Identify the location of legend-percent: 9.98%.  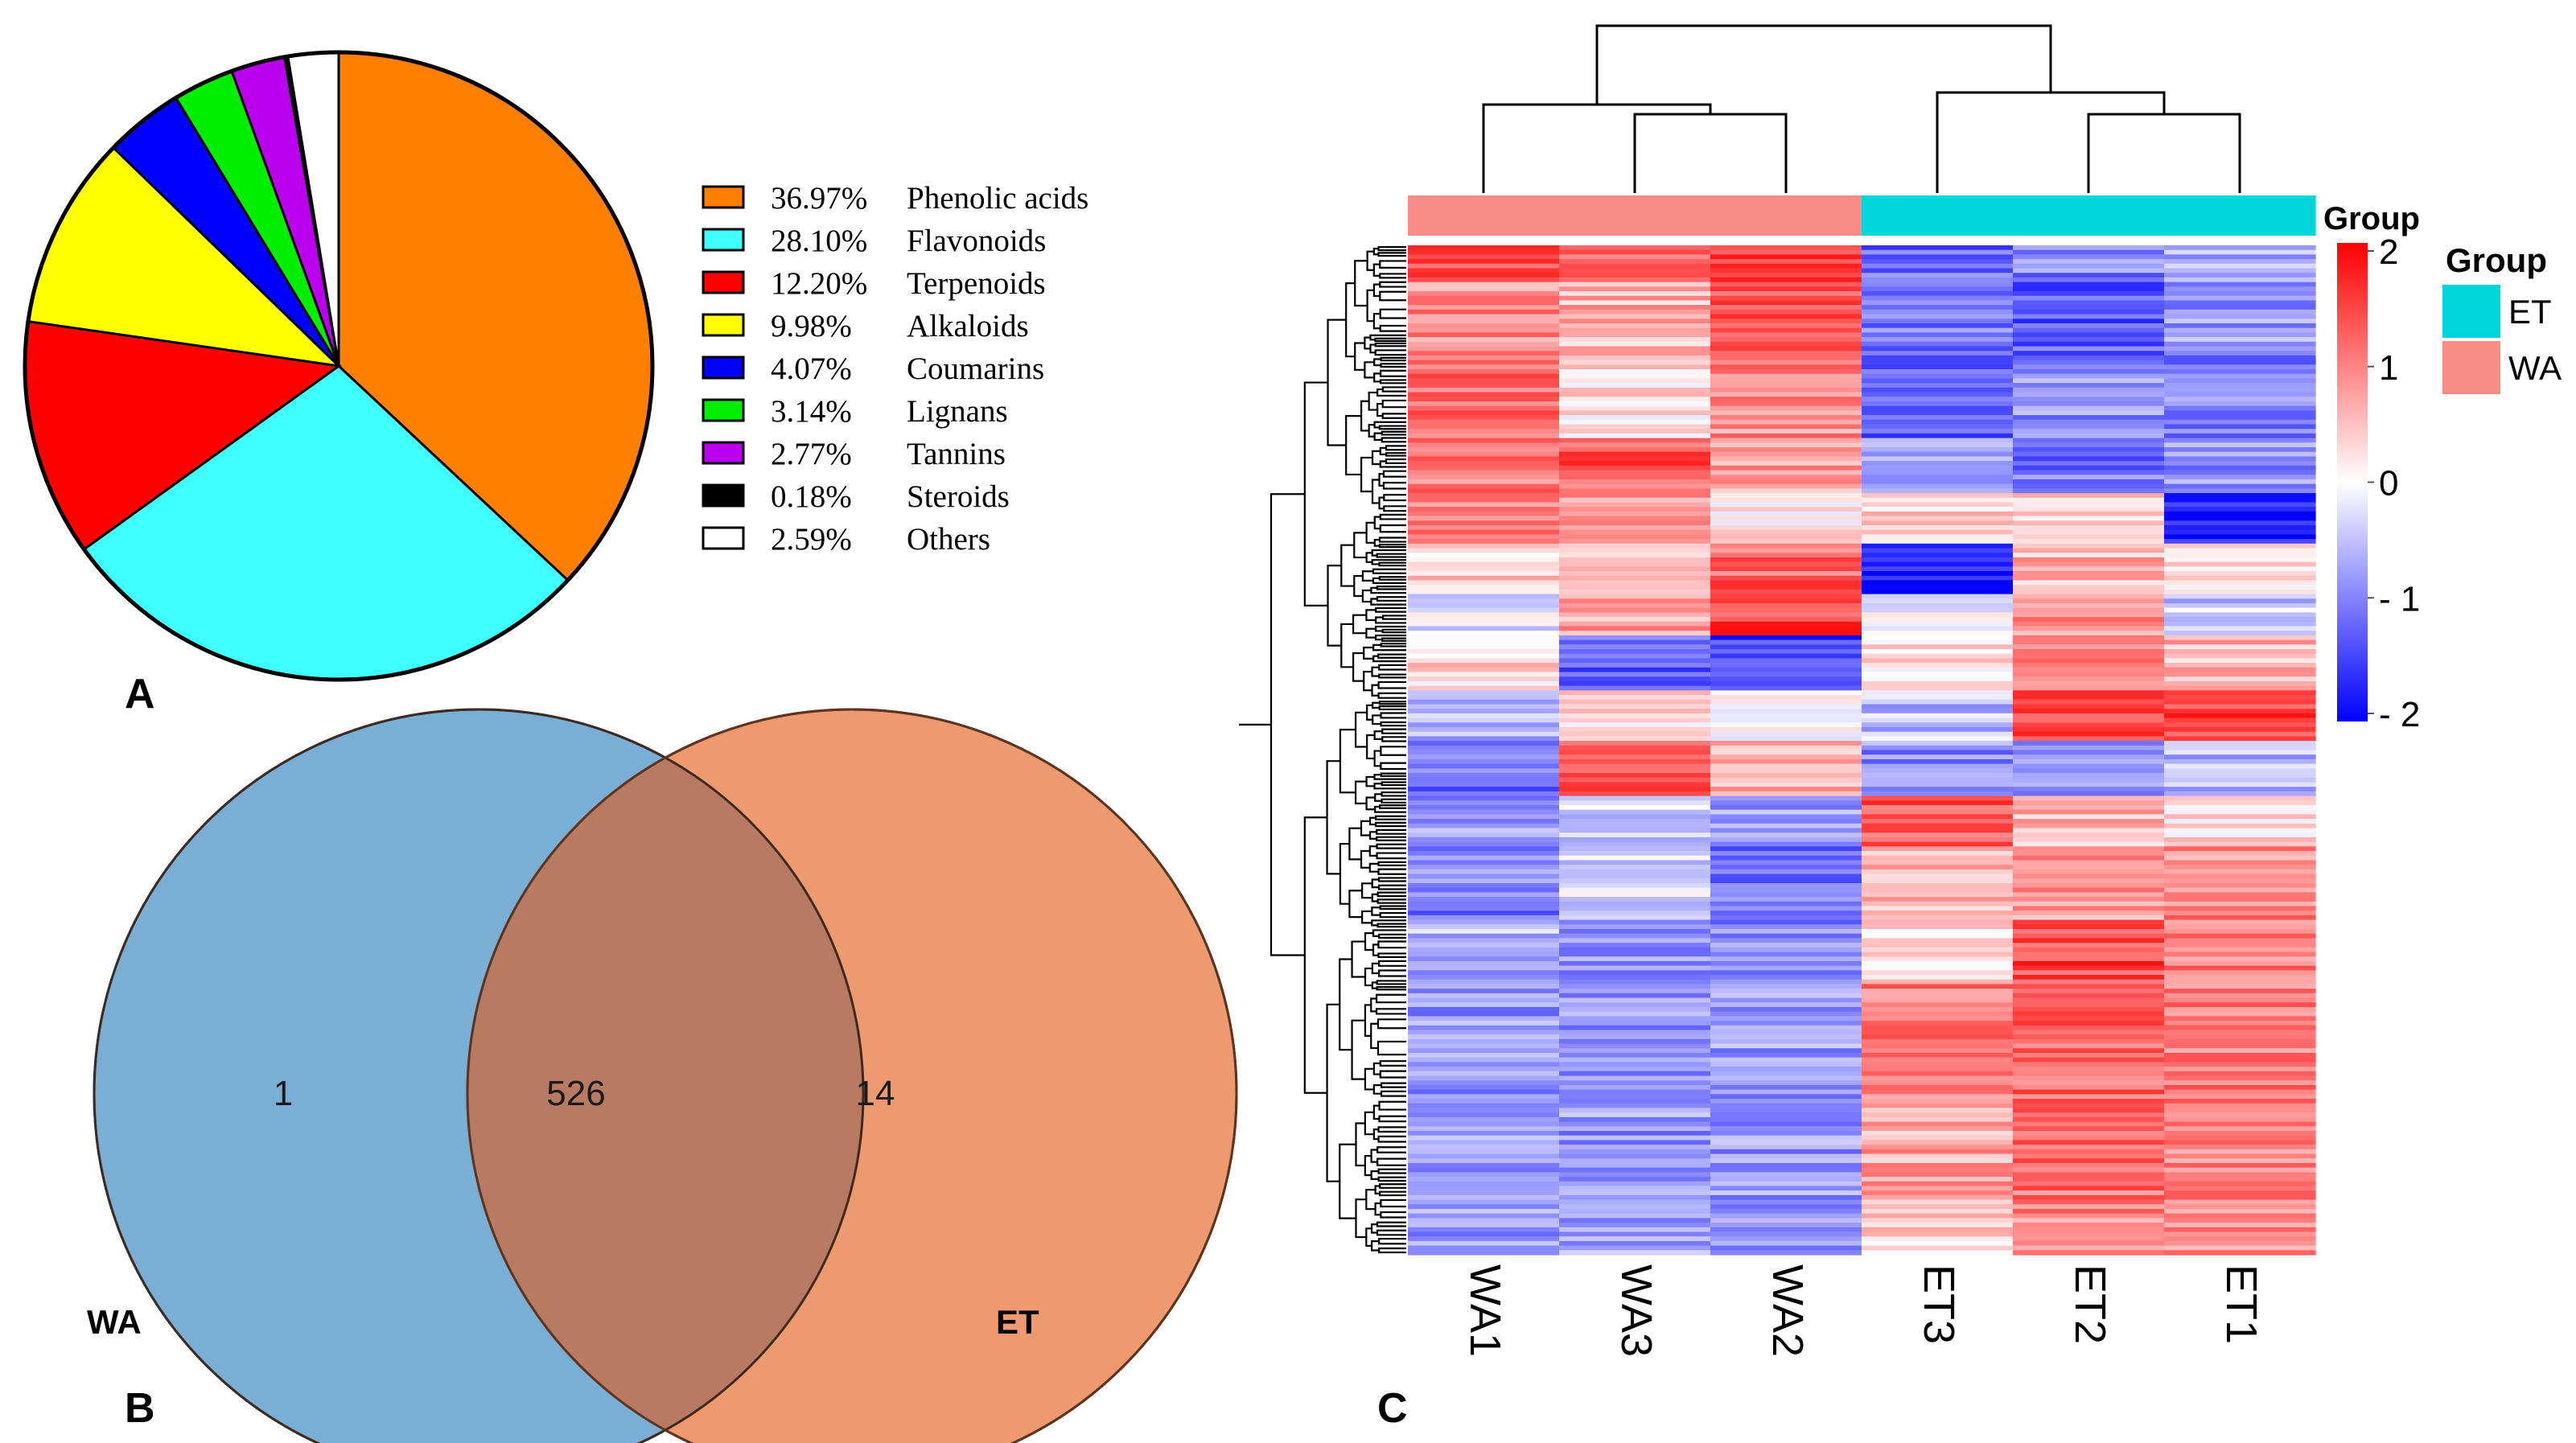
(811, 326).